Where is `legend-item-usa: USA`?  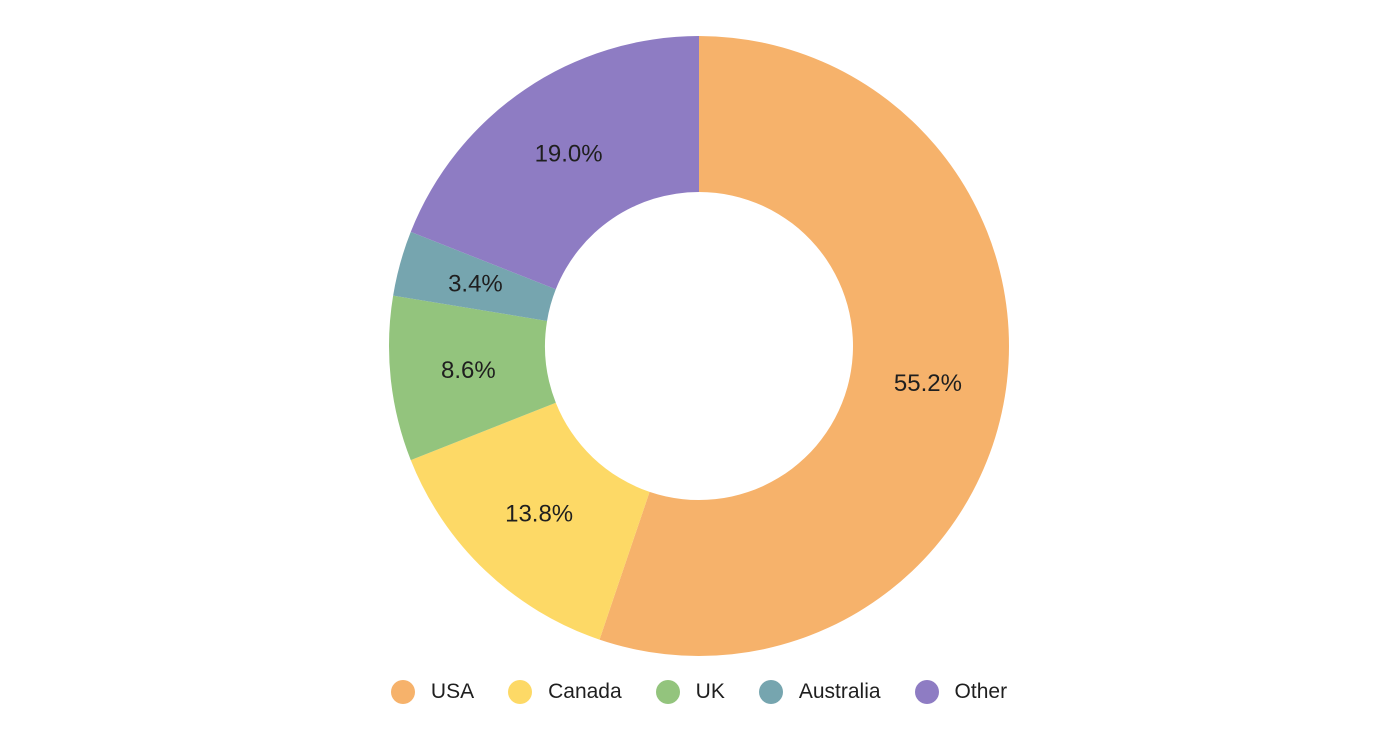
legend-item-usa: USA is located at coordinates (432, 692).